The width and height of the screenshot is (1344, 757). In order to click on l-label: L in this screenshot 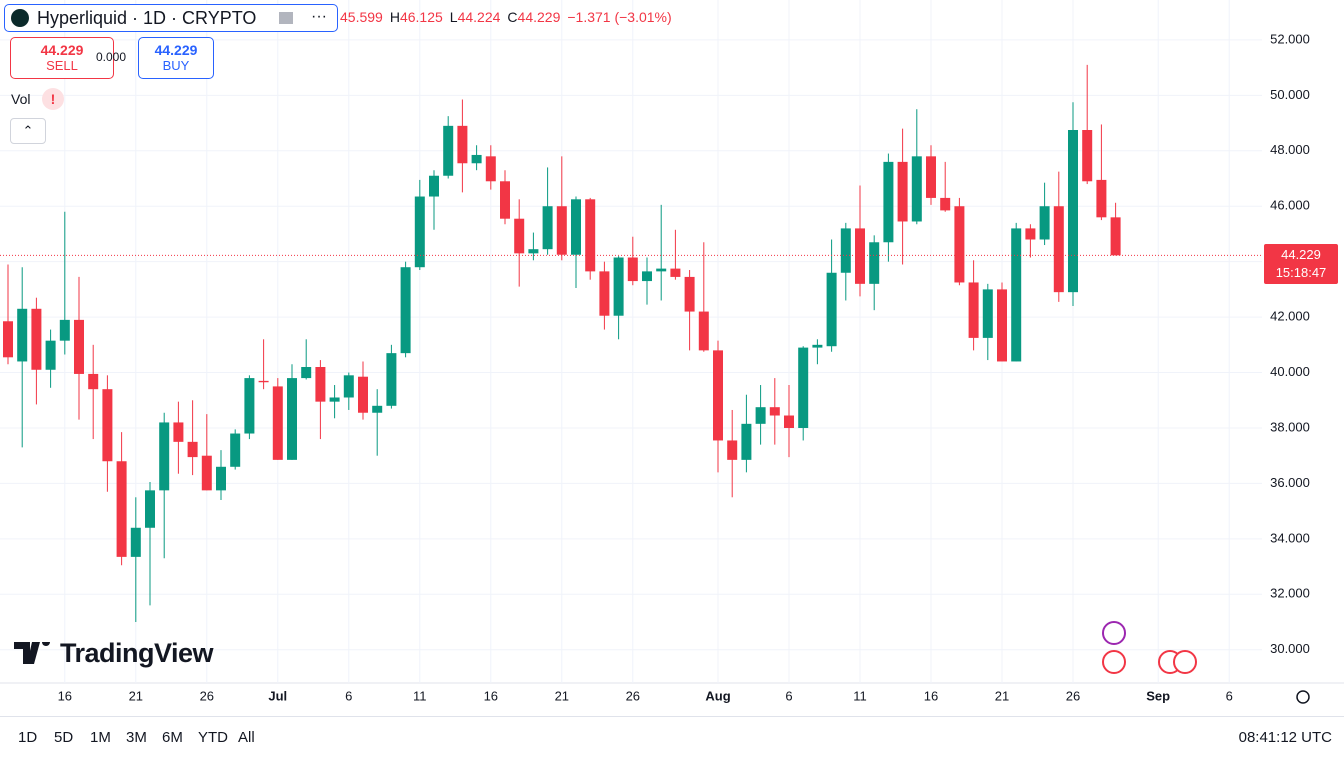, I will do `click(453, 17)`.